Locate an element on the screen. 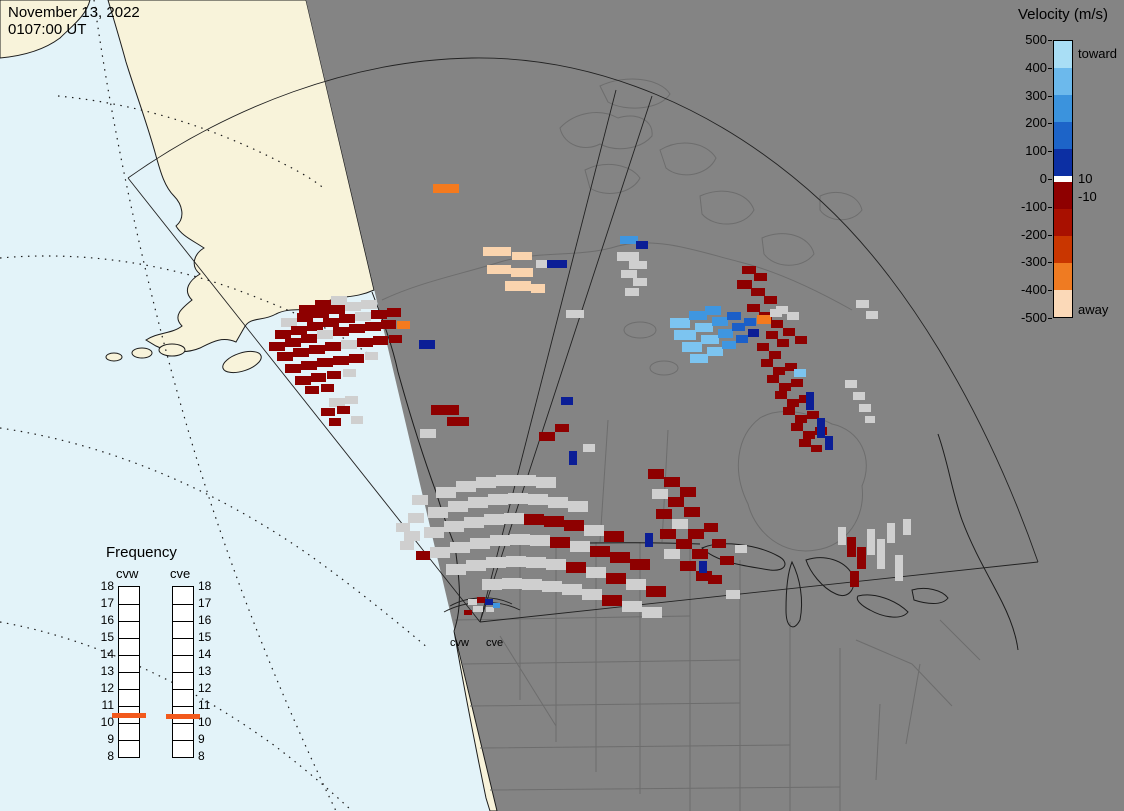  velocity-tick-label: 200 is located at coordinates (1036, 123).